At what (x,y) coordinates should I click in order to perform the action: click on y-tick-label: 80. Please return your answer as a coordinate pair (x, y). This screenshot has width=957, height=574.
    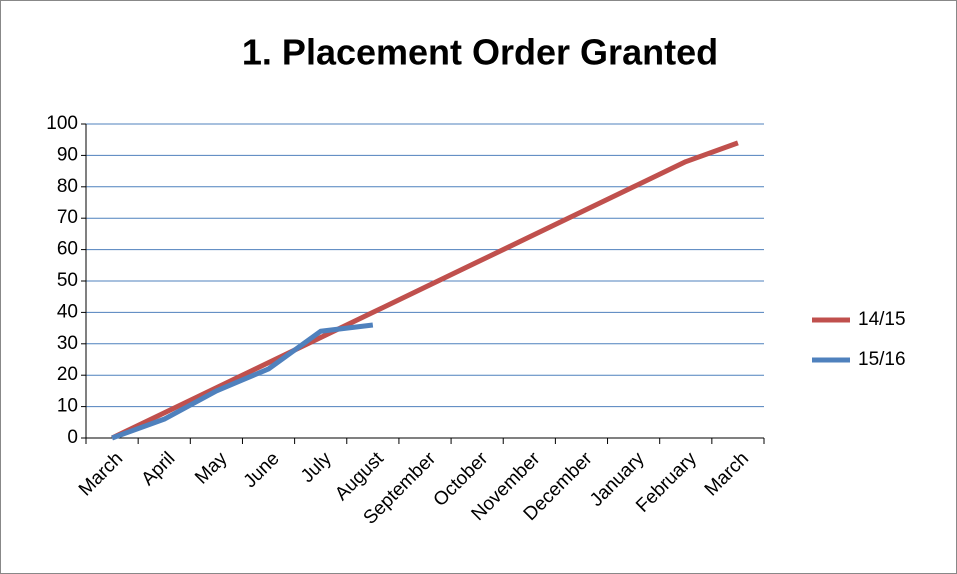
    Looking at the image, I should click on (67, 186).